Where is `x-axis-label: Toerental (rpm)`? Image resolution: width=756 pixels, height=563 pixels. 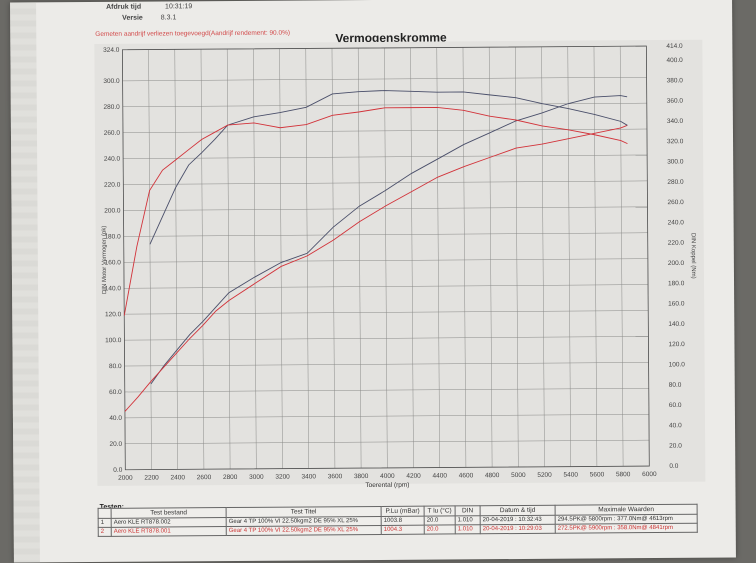
x-axis-label: Toerental (rpm) is located at coordinates (387, 485).